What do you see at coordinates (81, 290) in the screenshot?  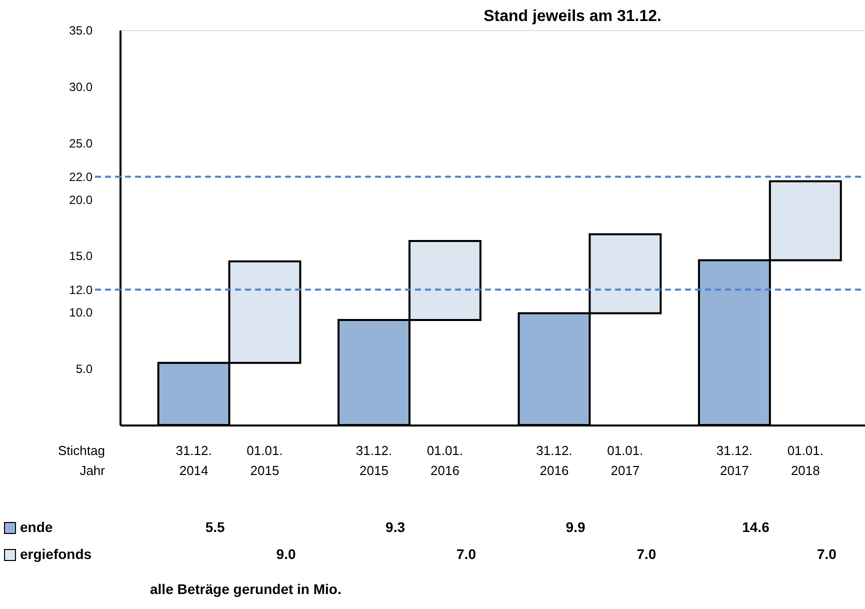 I see `y-tick-label: 12.0` at bounding box center [81, 290].